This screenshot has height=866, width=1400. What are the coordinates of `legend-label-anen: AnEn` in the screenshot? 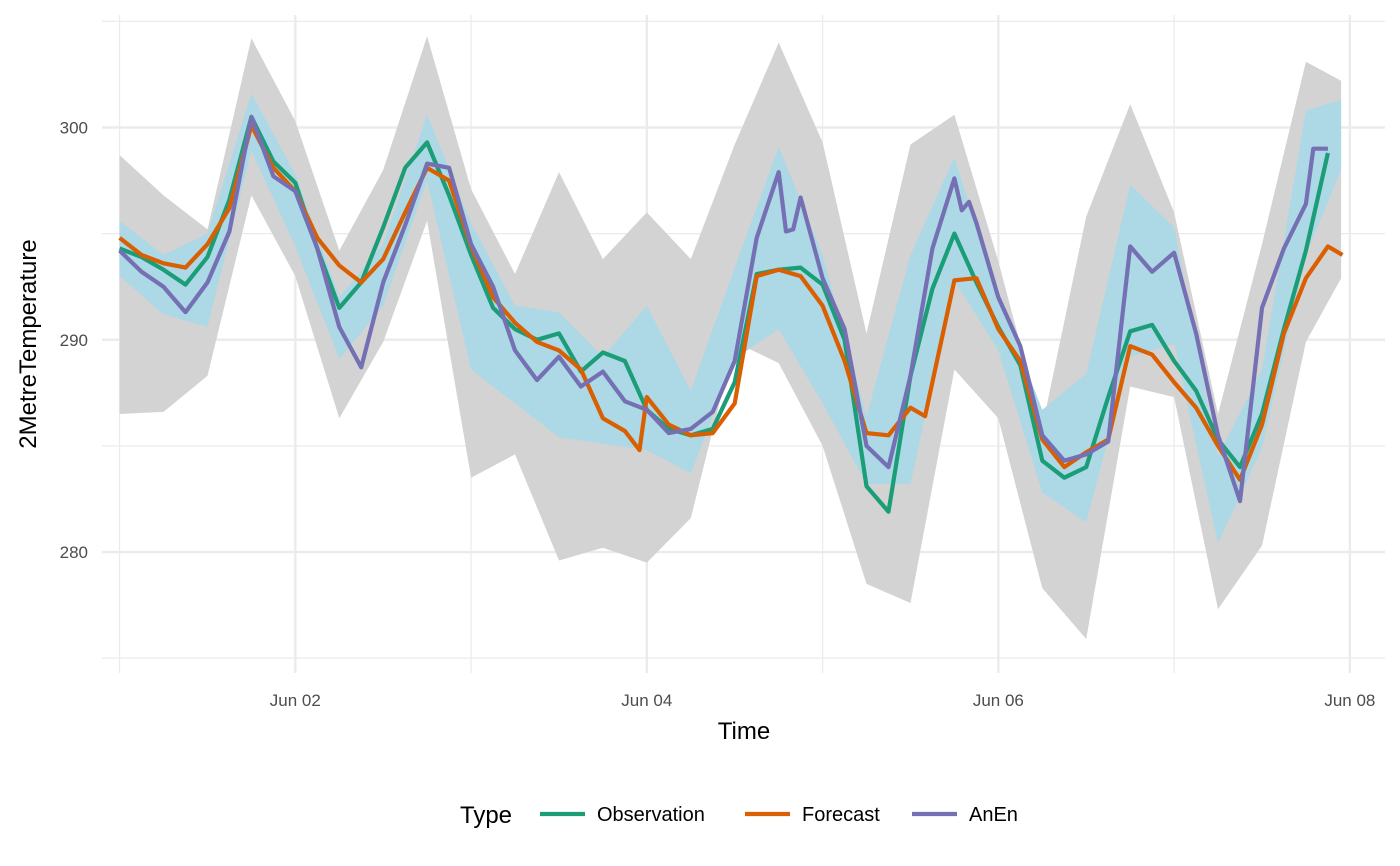 It's located at (993, 815).